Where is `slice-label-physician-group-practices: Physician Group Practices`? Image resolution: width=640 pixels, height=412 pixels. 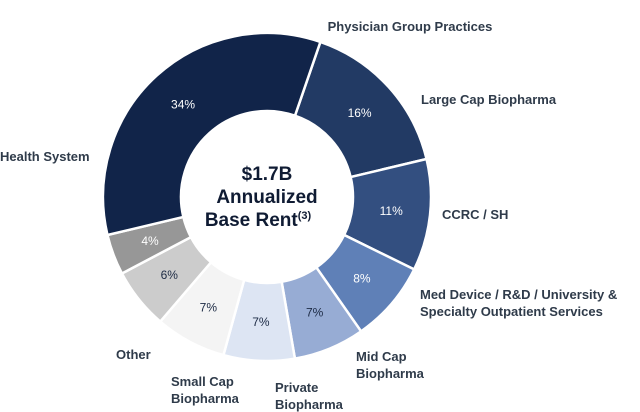
slice-label-physician-group-practices: Physician Group Practices is located at coordinates (410, 26).